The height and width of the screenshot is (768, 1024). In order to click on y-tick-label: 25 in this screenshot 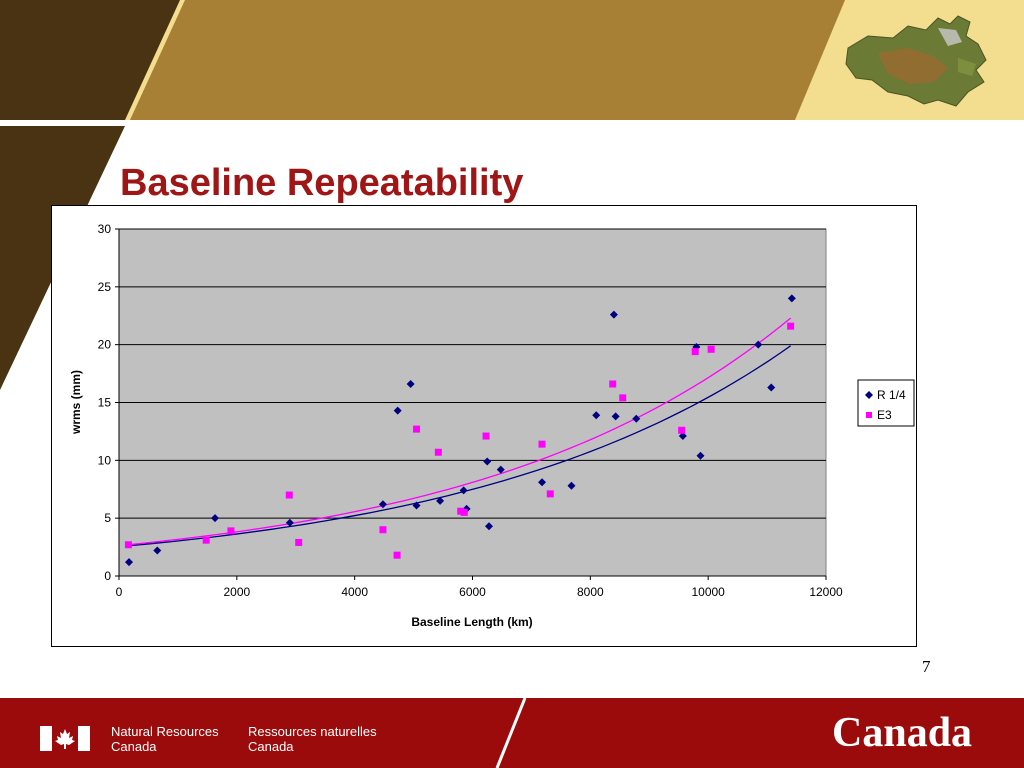, I will do `click(105, 287)`.